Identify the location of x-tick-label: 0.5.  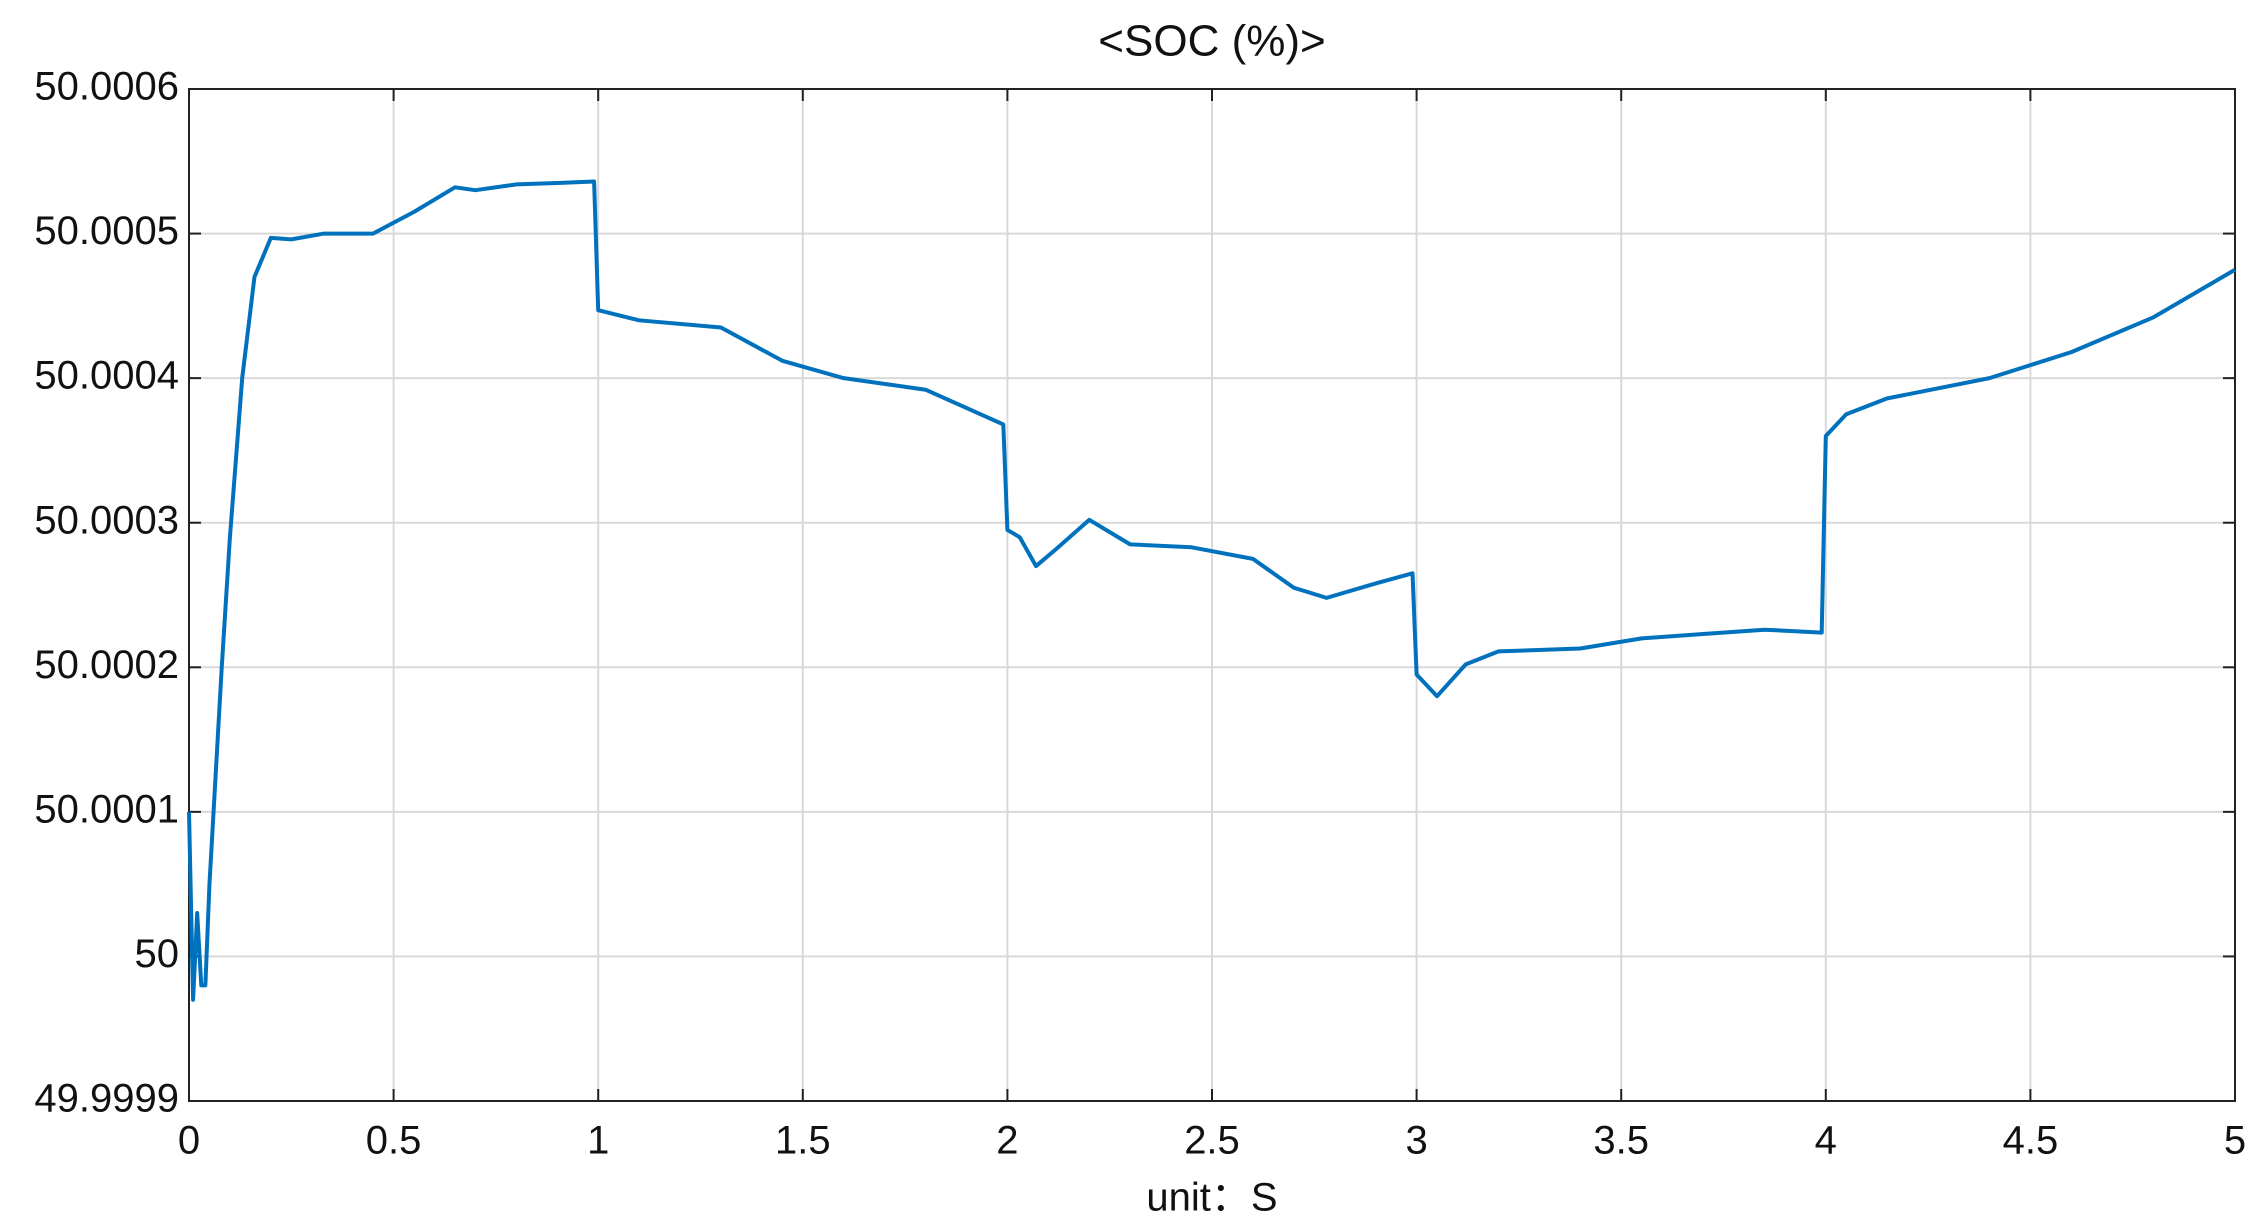
(394, 1141).